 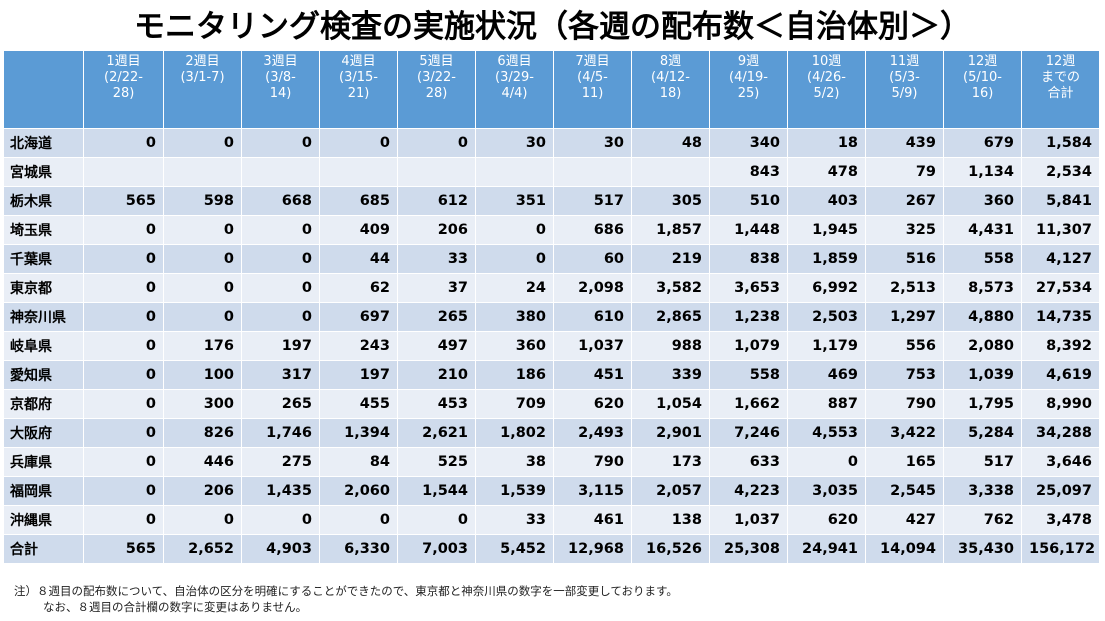 I want to click on table-cell: 3,478, so click(x=1060, y=520).